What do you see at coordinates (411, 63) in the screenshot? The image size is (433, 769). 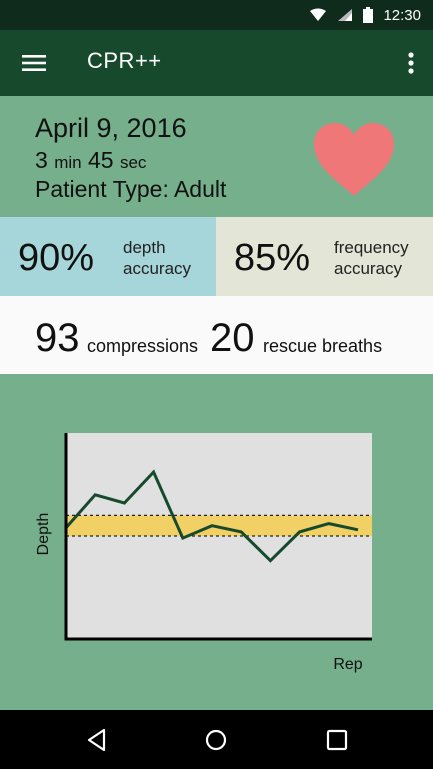 I see `overflow-menu-icon` at bounding box center [411, 63].